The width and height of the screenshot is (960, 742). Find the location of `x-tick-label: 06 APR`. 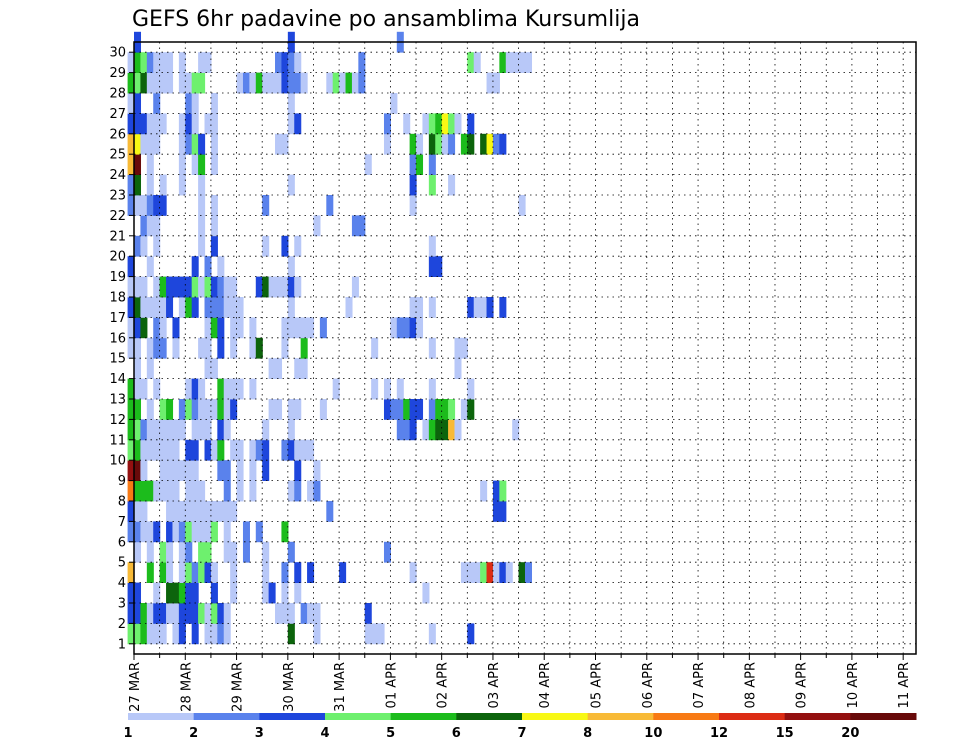

x-tick-label: 06 APR is located at coordinates (648, 685).